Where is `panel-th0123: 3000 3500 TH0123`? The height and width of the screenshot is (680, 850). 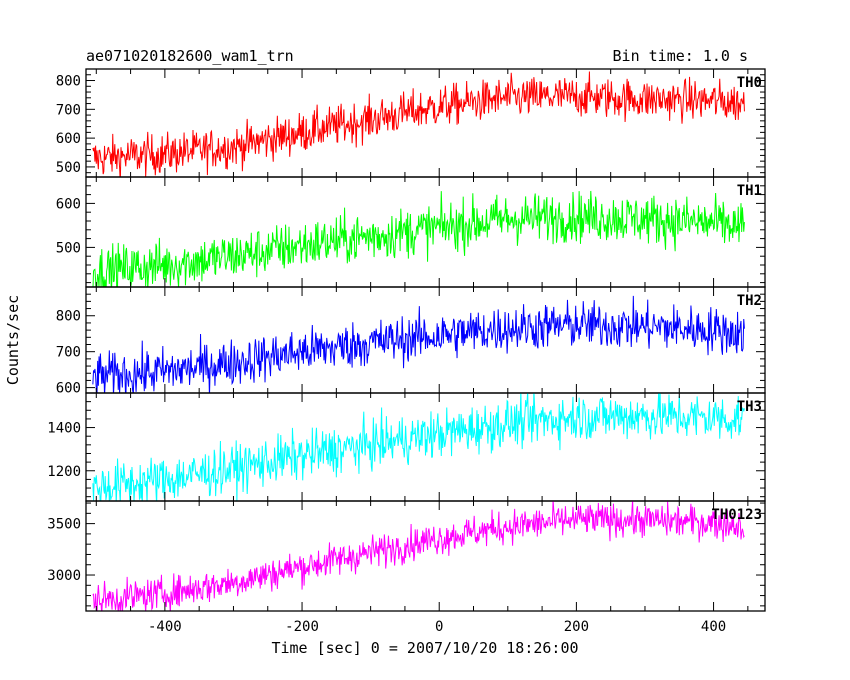
panel-th0123: 3000 3500 TH0123 is located at coordinates (406, 556).